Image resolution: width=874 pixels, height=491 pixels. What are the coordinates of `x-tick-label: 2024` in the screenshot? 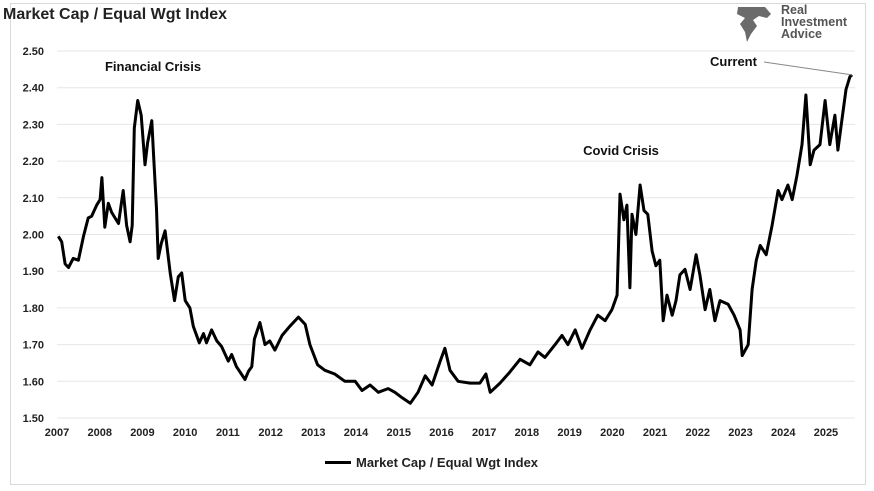 It's located at (783, 433).